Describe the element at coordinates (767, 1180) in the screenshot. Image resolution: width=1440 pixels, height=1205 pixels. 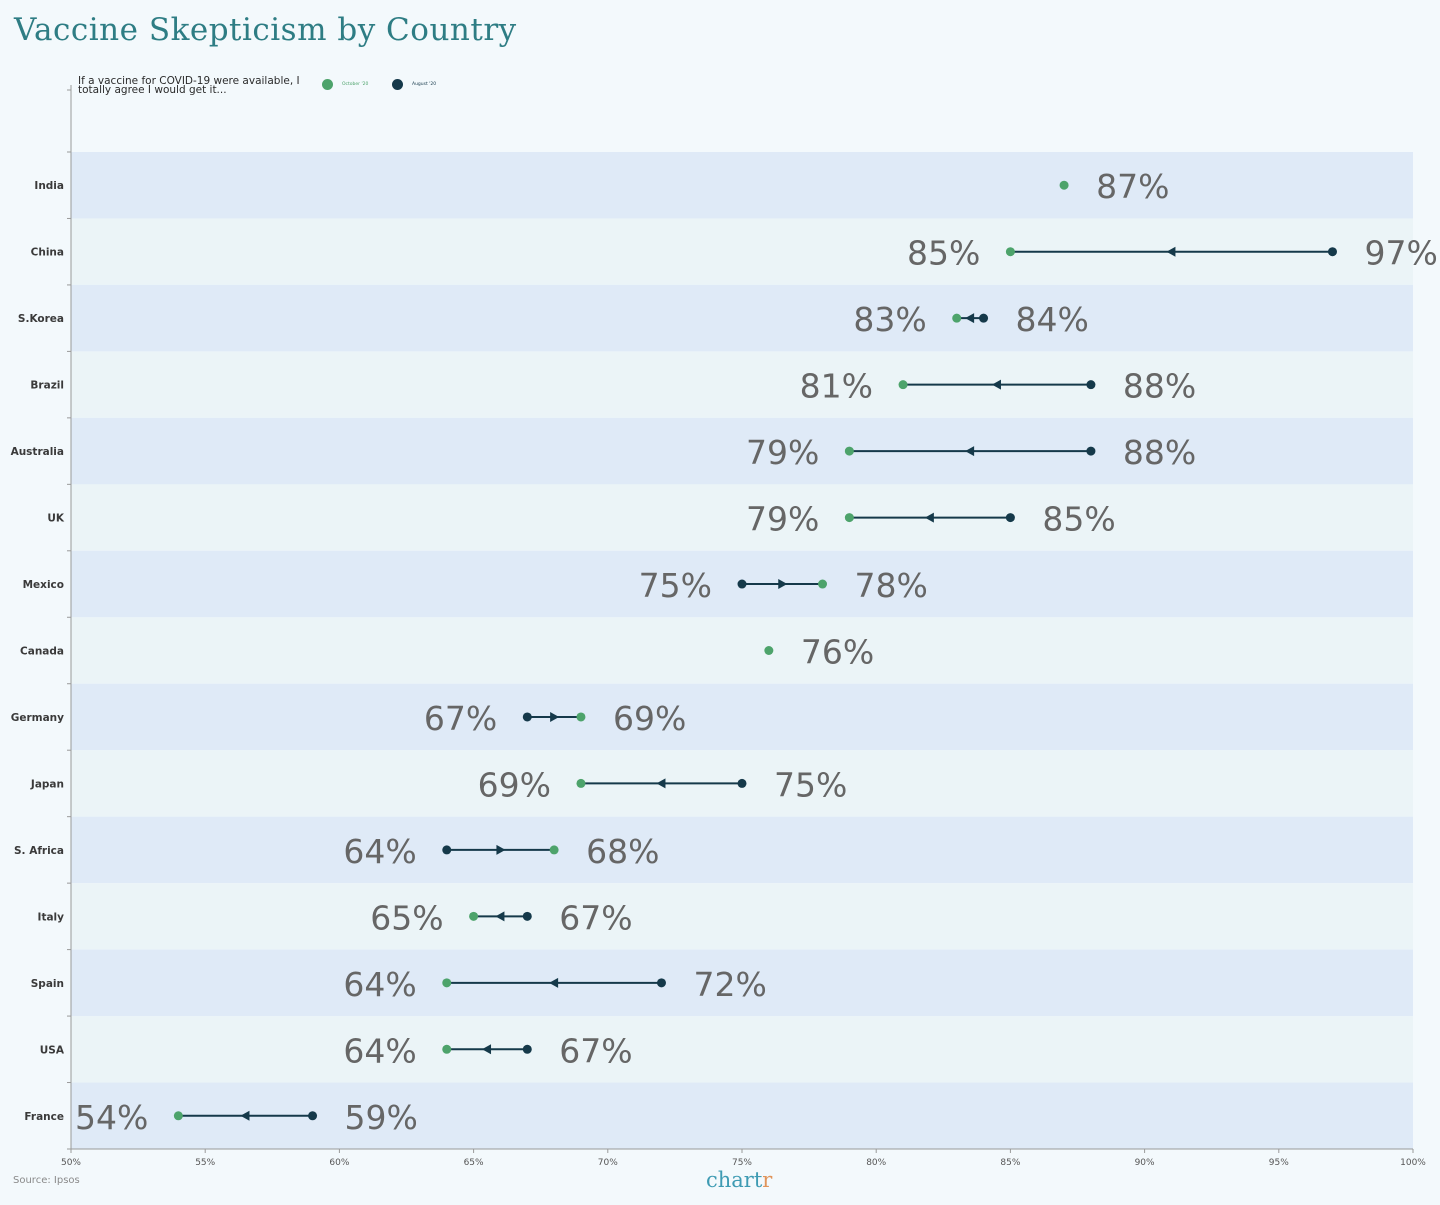
I see `logo-accent: r` at that location.